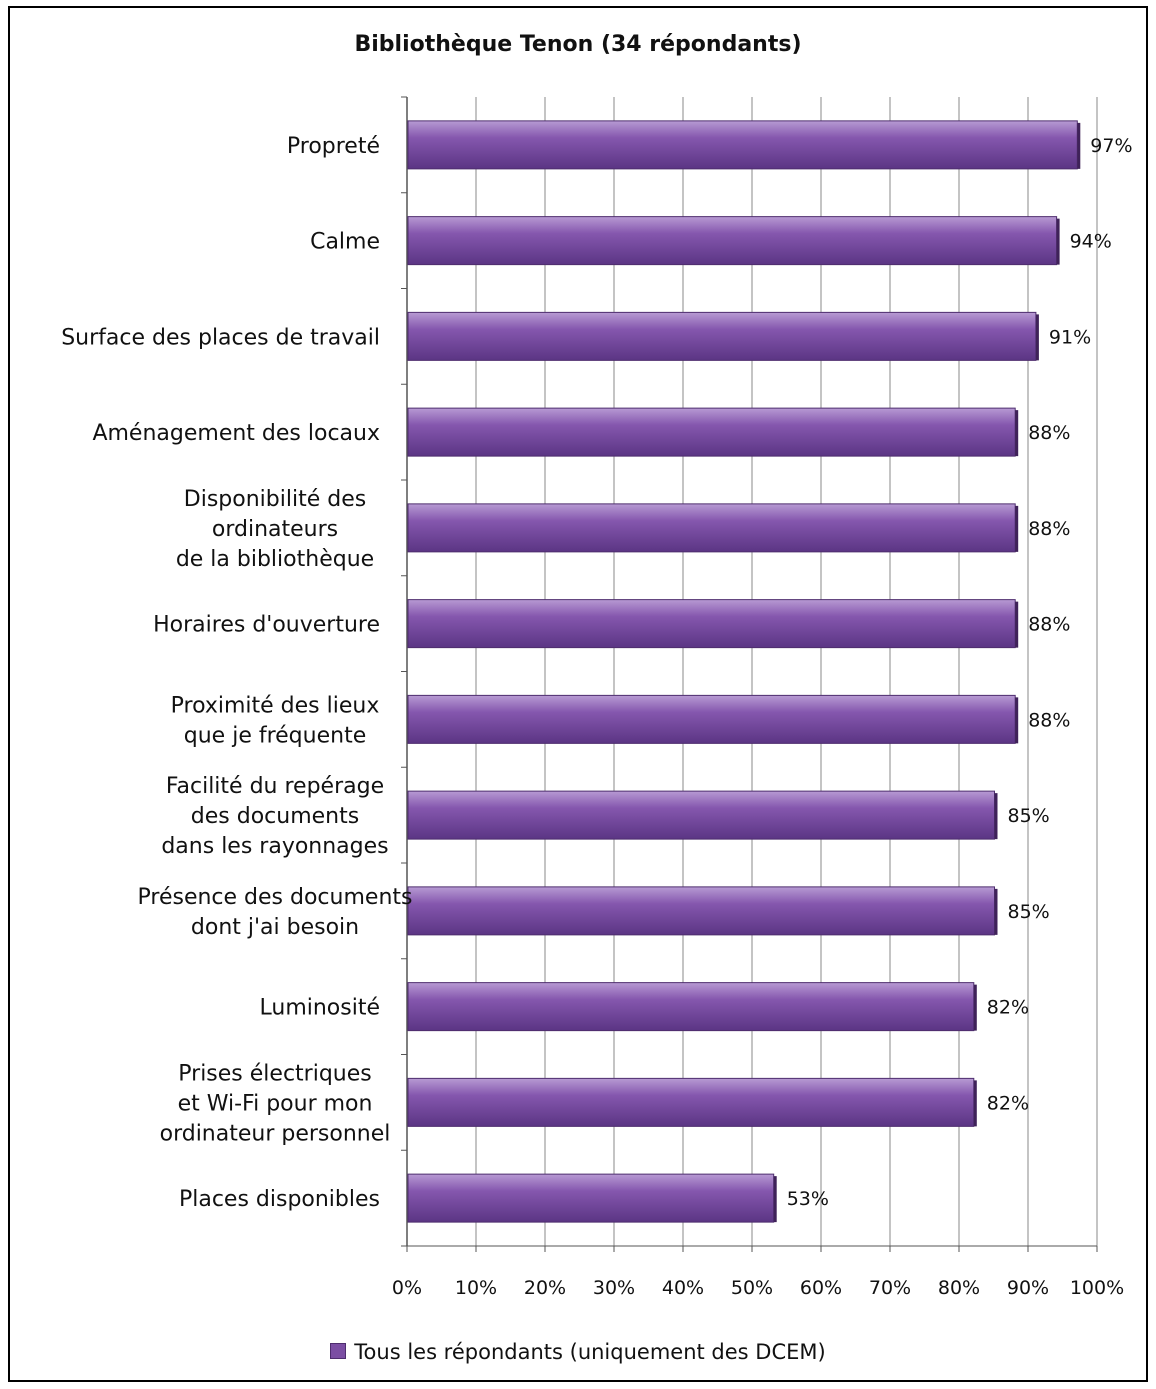  I want to click on category-label-7-2: dans les rayonnages, so click(274, 846).